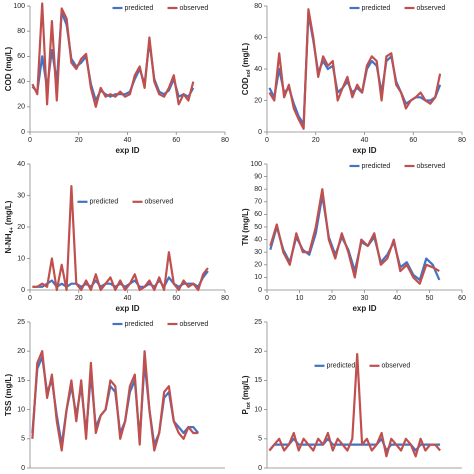  Describe the element at coordinates (430, 298) in the screenshot. I see `x-tick-label: 50` at that location.